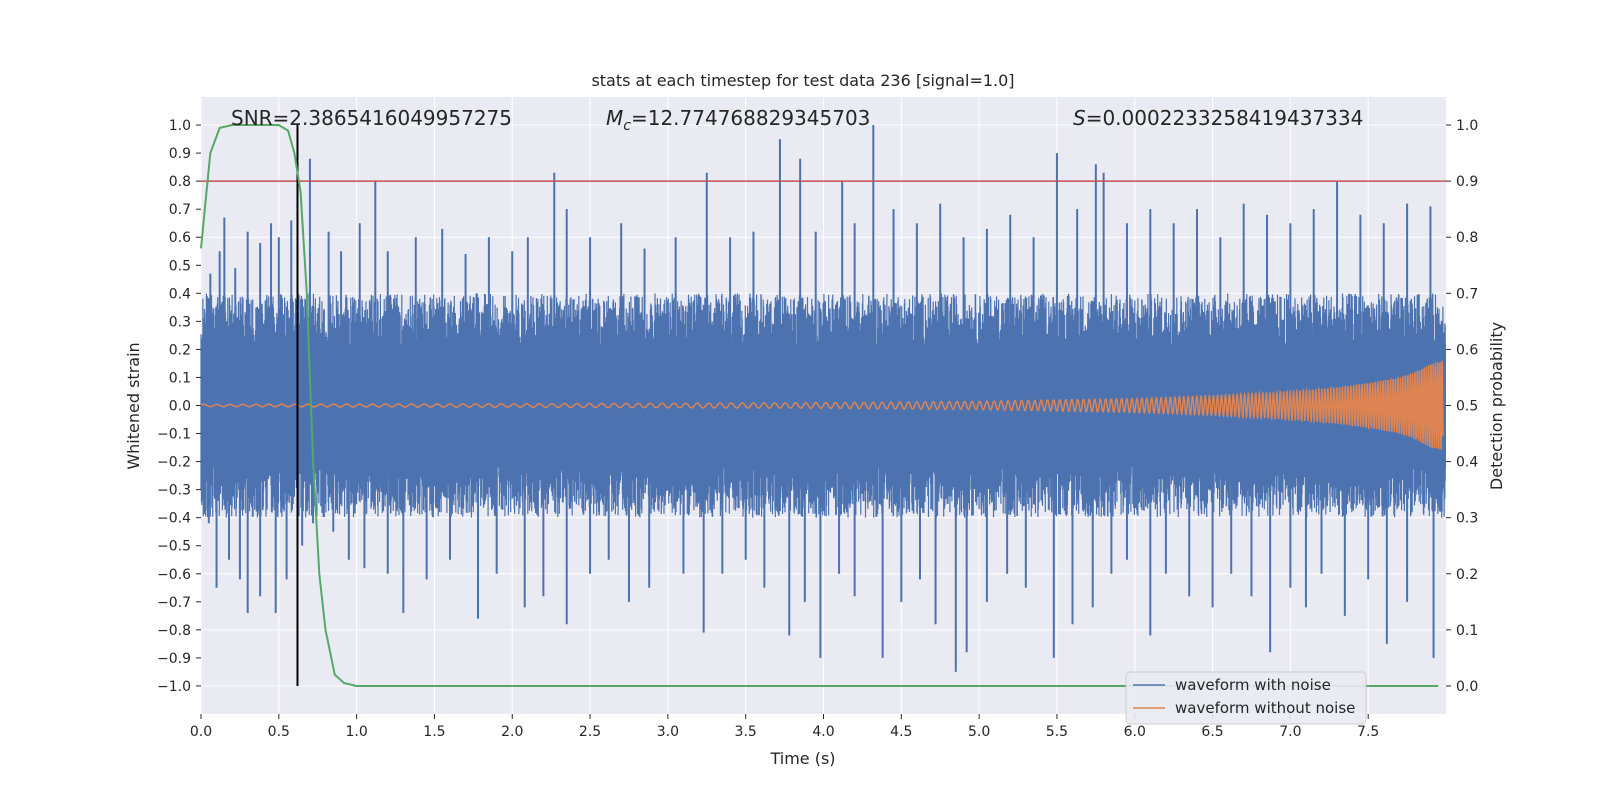 This screenshot has width=1600, height=800. What do you see at coordinates (802, 758) in the screenshot?
I see `x-axis-label: Time (s)` at bounding box center [802, 758].